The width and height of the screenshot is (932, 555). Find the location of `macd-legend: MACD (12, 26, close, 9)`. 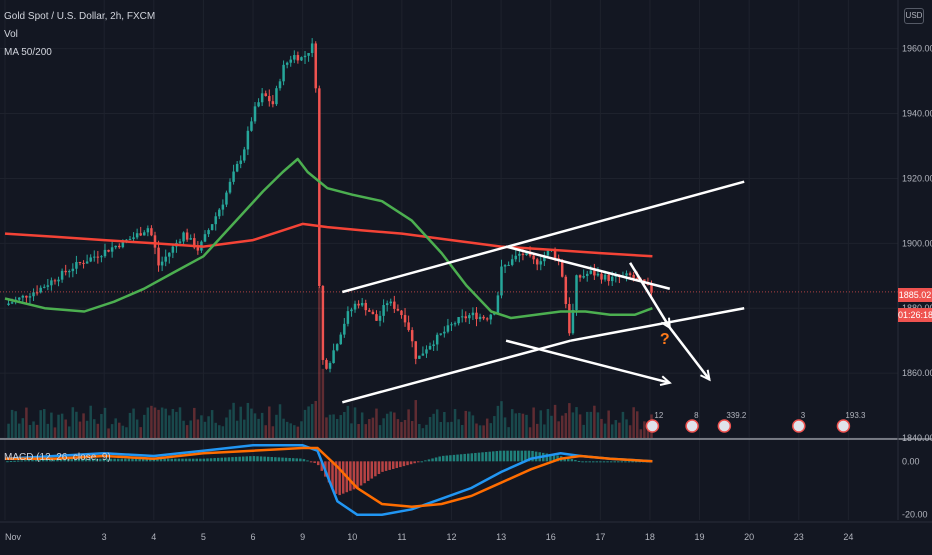

macd-legend: MACD (12, 26, close, 9) is located at coordinates (57, 457).